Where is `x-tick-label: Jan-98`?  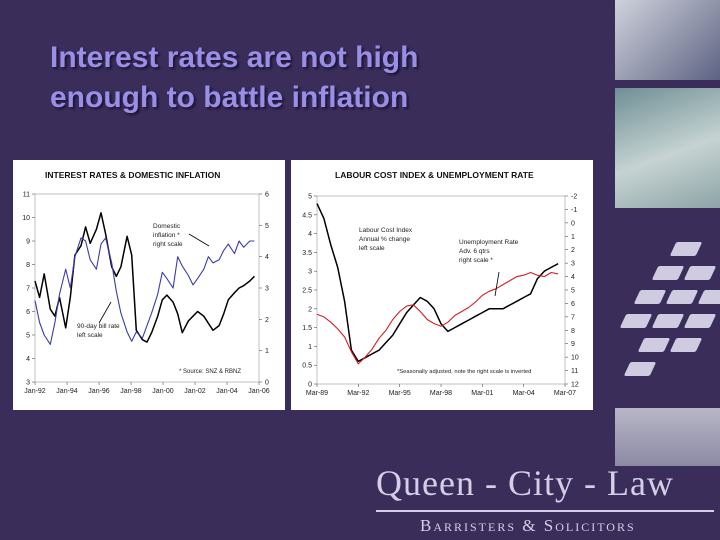 x-tick-label: Jan-98 is located at coordinates (131, 391).